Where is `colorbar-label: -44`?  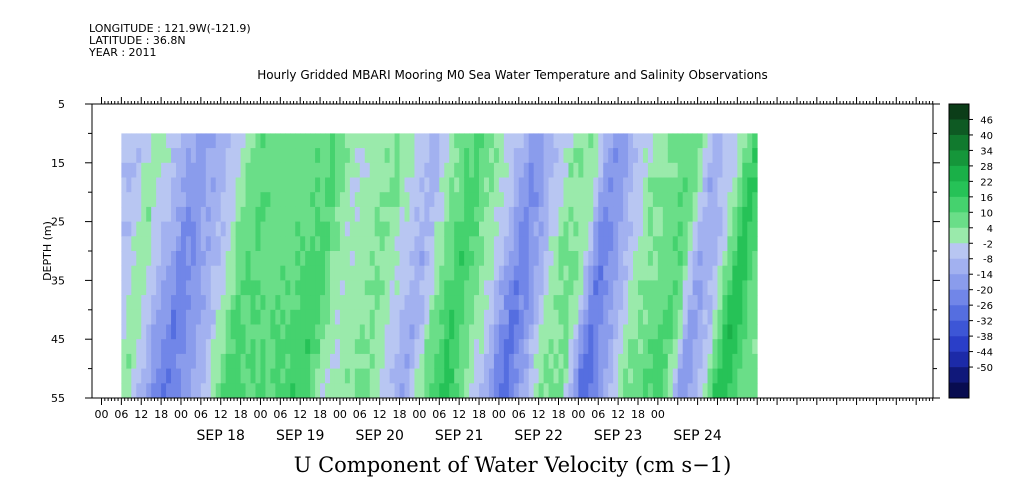 colorbar-label: -44 is located at coordinates (985, 353).